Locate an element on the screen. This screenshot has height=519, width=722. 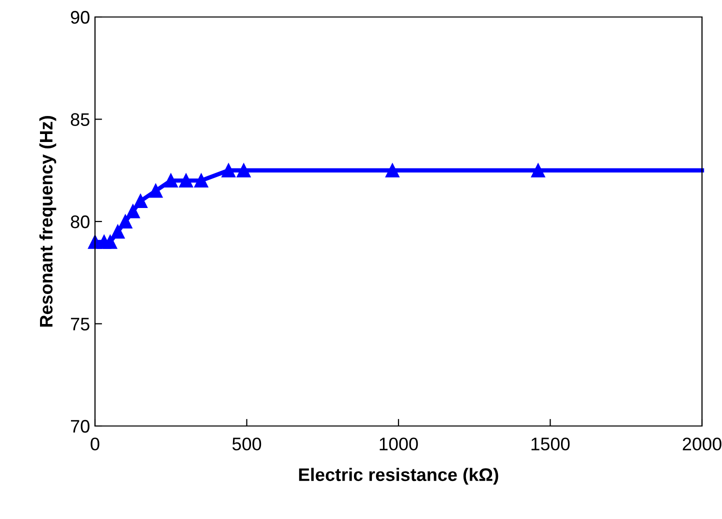
y-tick-label: 80 is located at coordinates (80, 221).